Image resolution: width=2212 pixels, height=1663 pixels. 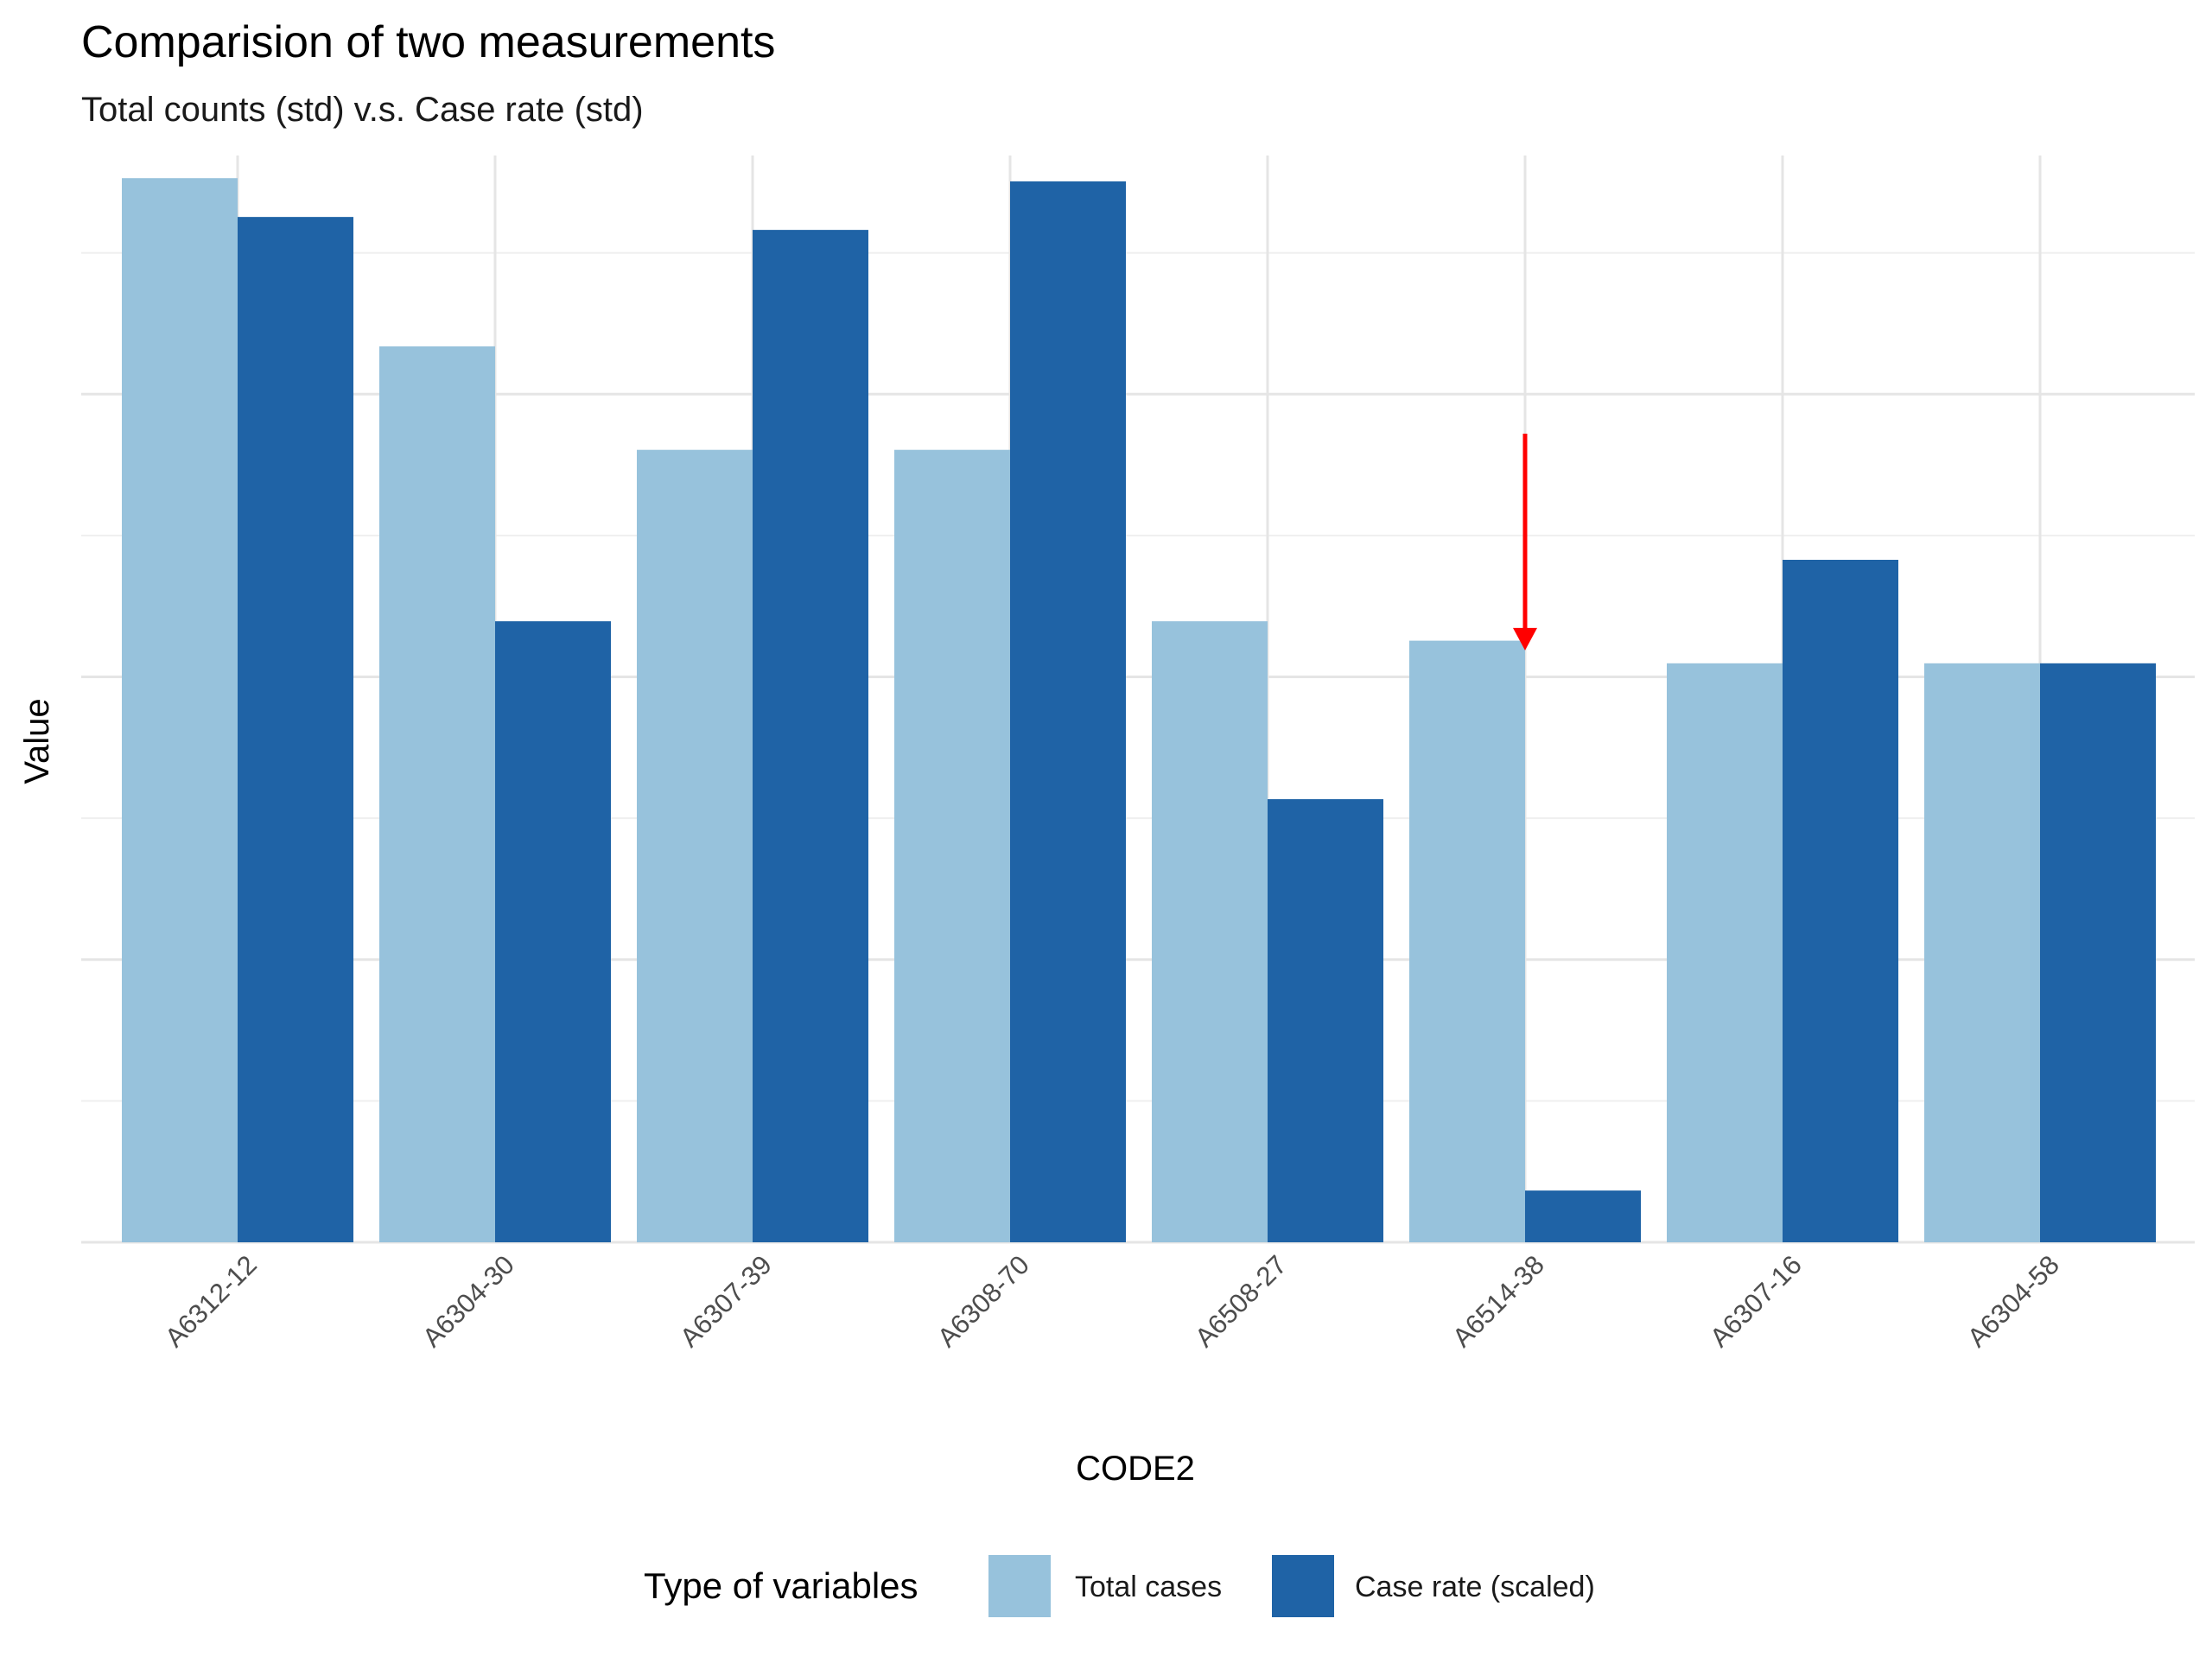 What do you see at coordinates (1525, 639) in the screenshot?
I see `annotation-arrow-head` at bounding box center [1525, 639].